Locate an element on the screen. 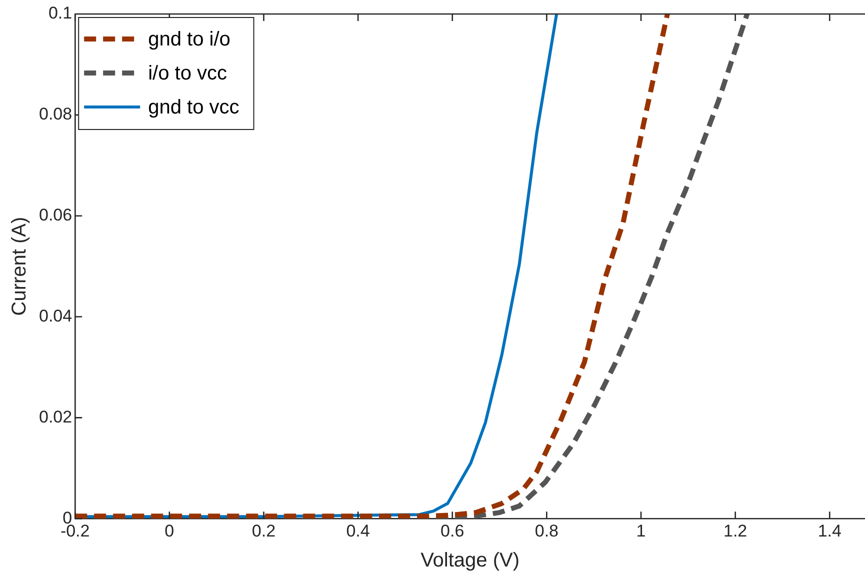 Image resolution: width=865 pixels, height=581 pixels. y-tick-label: 0.04 is located at coordinates (55, 316).